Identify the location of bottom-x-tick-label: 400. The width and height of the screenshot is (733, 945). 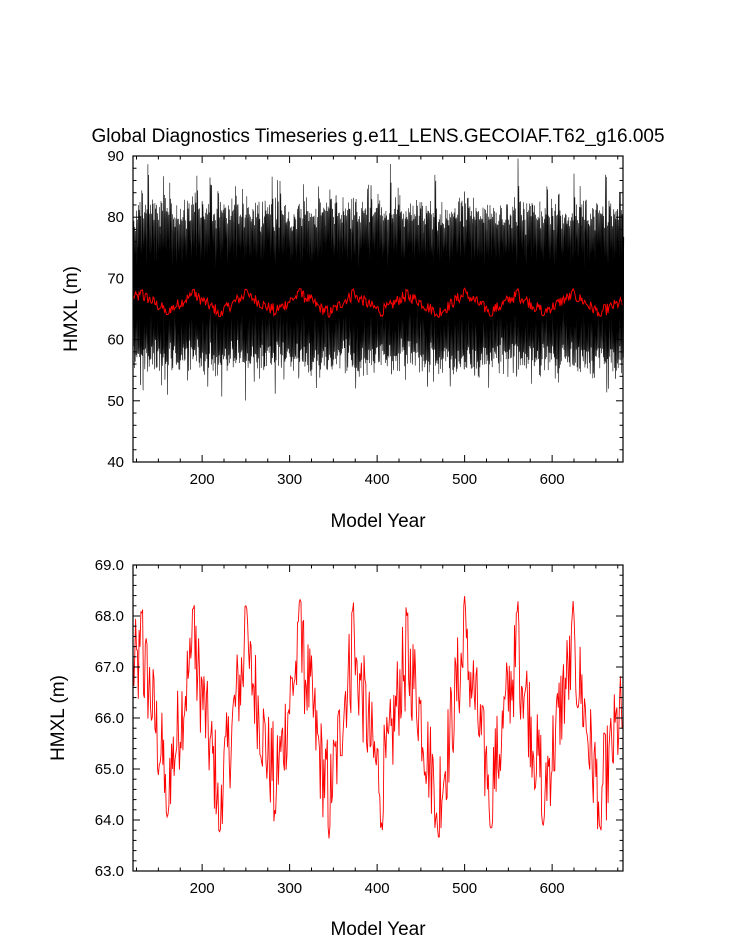
(377, 888).